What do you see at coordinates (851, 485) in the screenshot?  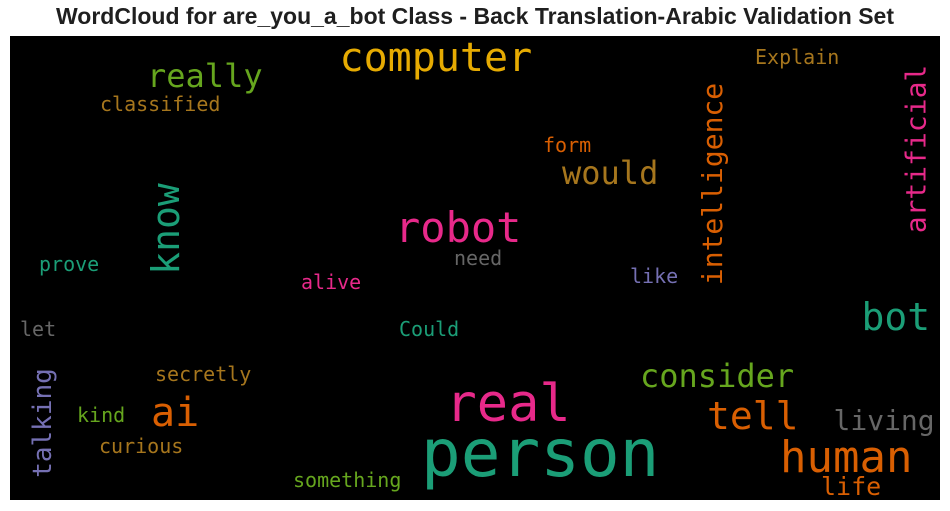 I see `word-life: life` at bounding box center [851, 485].